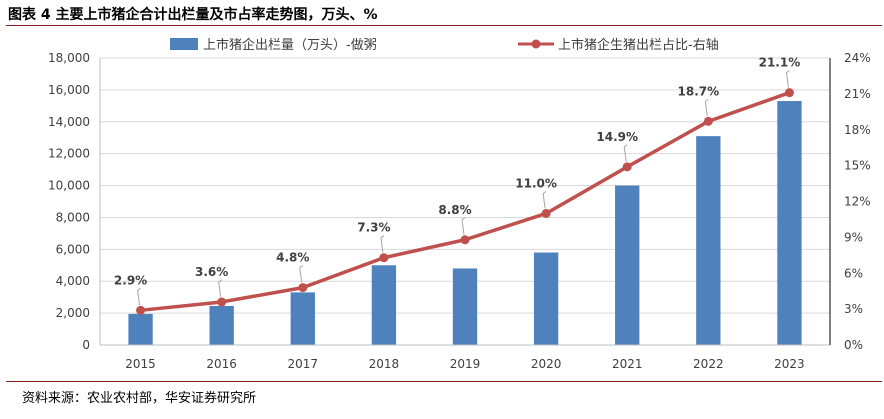  Describe the element at coordinates (73, 281) in the screenshot. I see `y-tick-label: 4,000` at that location.